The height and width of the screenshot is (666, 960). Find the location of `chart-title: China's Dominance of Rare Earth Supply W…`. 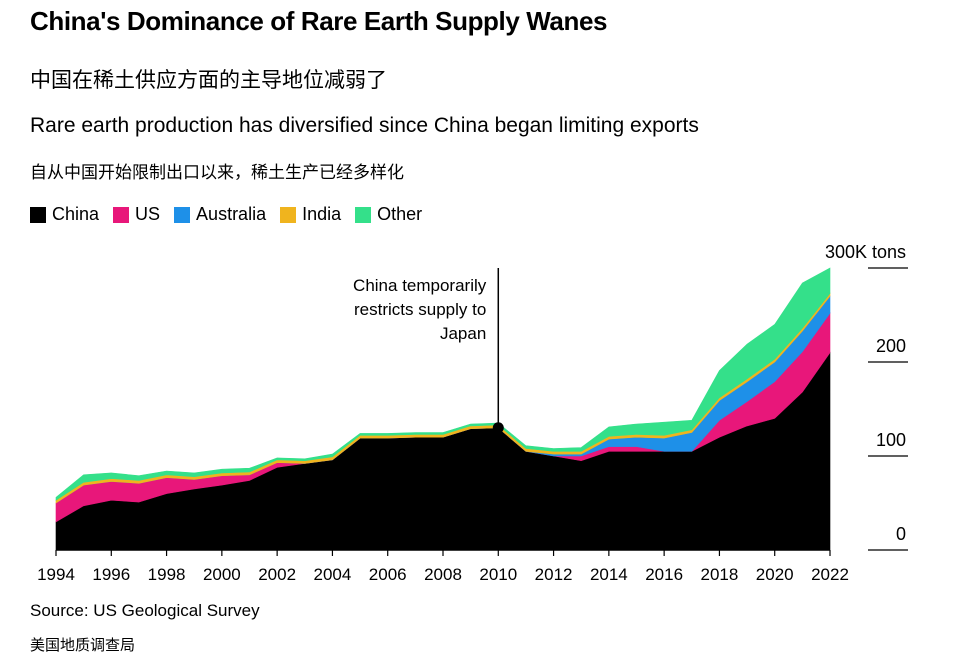

chart-title: China's Dominance of Rare Earth Supply W… is located at coordinates (319, 21).